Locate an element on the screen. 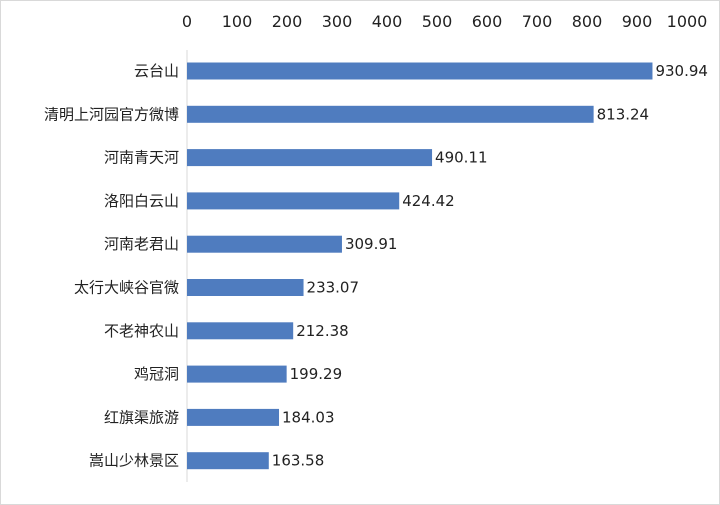  category-label: 太行大峡谷官微 is located at coordinates (126, 288).